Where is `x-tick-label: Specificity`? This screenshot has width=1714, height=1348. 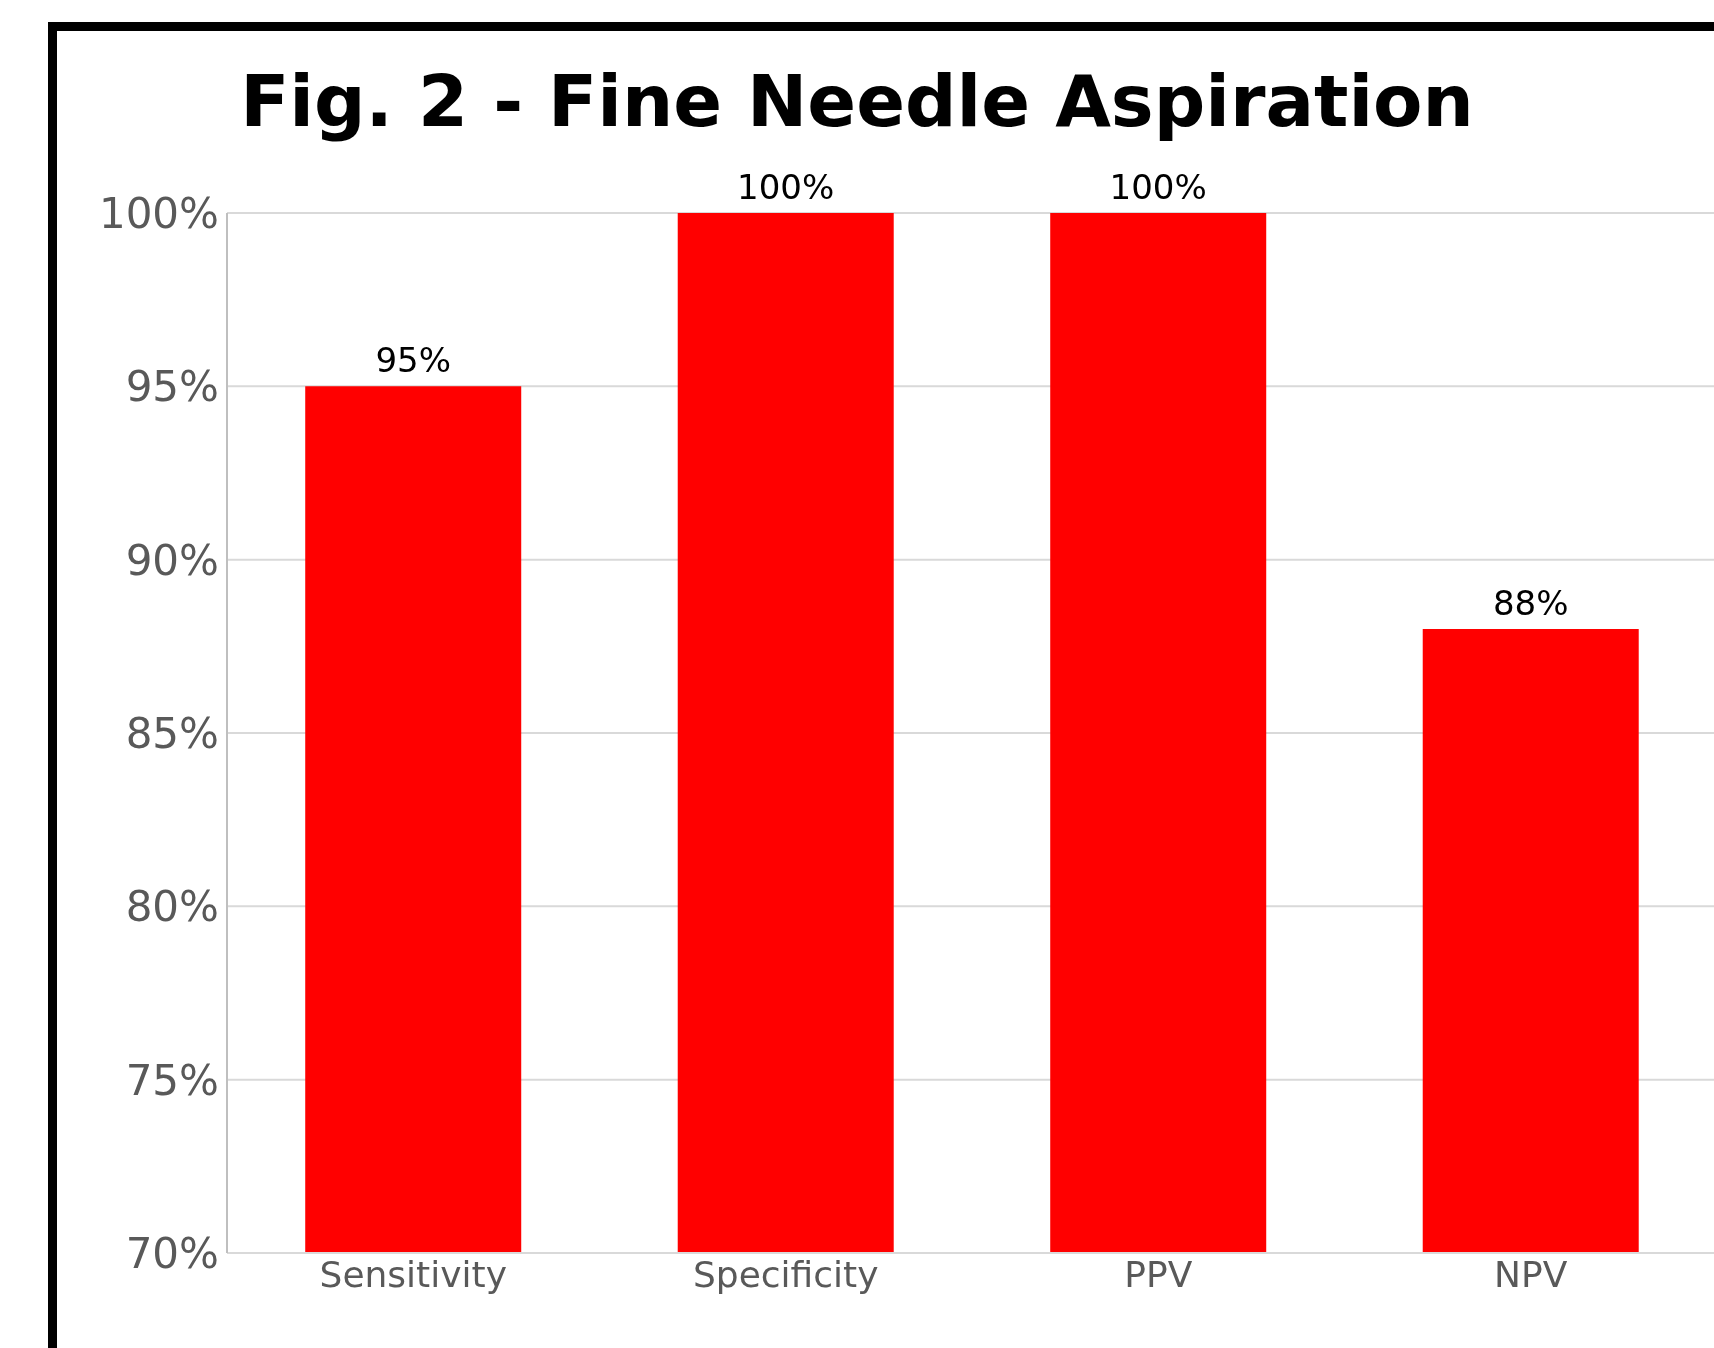 x-tick-label: Specificity is located at coordinates (785, 1274).